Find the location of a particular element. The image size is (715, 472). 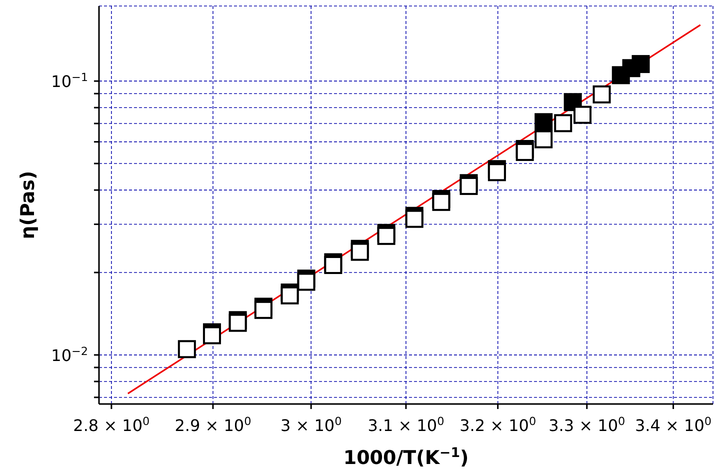

x-tick-label: 2.9 × 10$^{0}$ is located at coordinates (213, 424).